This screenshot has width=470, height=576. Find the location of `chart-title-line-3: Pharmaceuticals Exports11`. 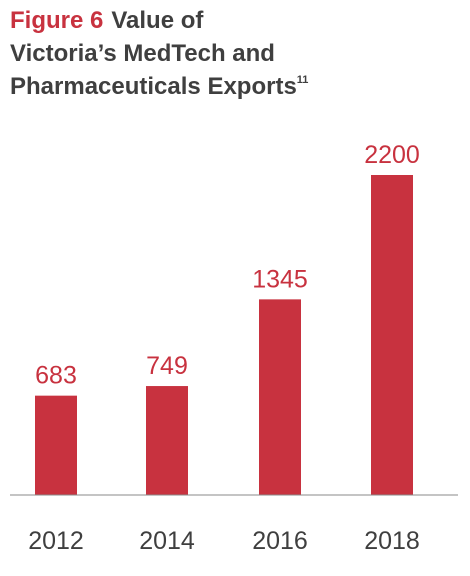

chart-title-line-3: Pharmaceuticals Exports11 is located at coordinates (235, 86).